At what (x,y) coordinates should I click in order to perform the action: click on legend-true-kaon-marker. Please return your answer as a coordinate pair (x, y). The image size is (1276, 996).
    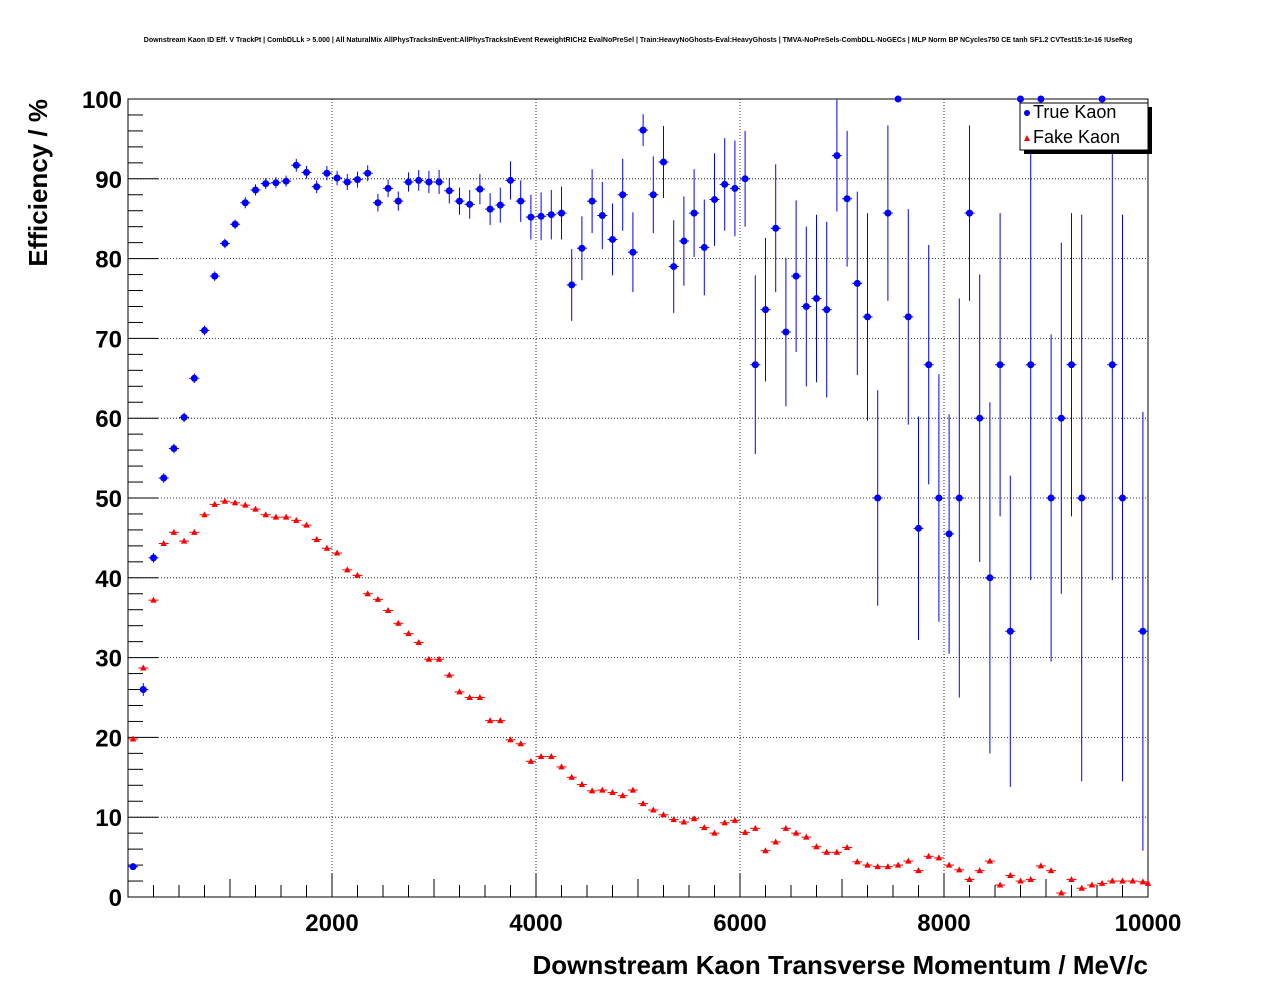
    Looking at the image, I should click on (1027, 113).